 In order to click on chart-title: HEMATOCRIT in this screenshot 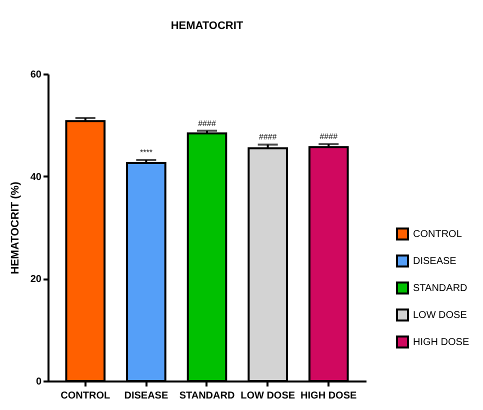, I will do `click(207, 26)`.